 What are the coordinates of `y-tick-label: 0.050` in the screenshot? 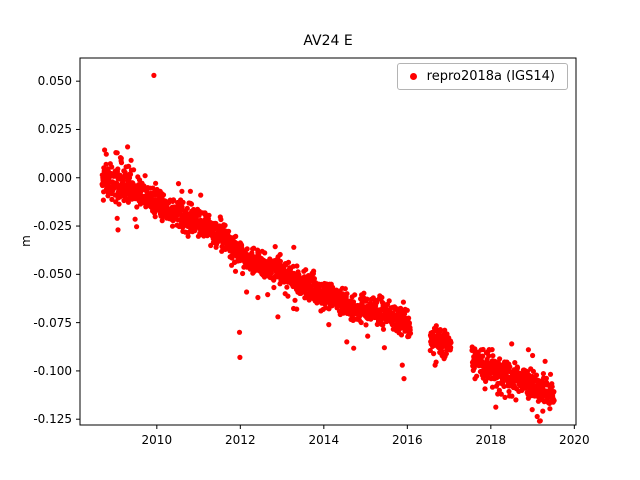 It's located at (54, 81).